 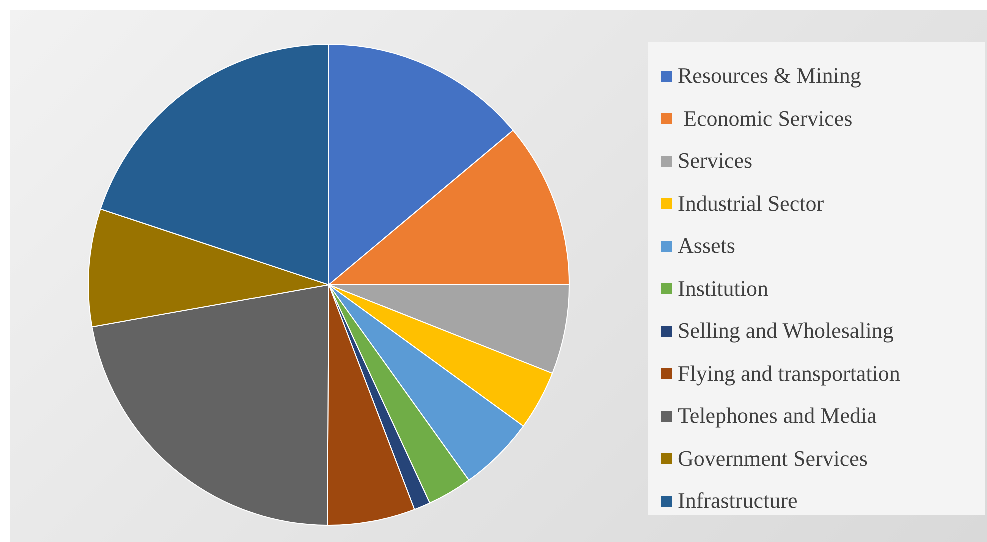 What do you see at coordinates (789, 373) in the screenshot?
I see `legend-label: Flying and transportation` at bounding box center [789, 373].